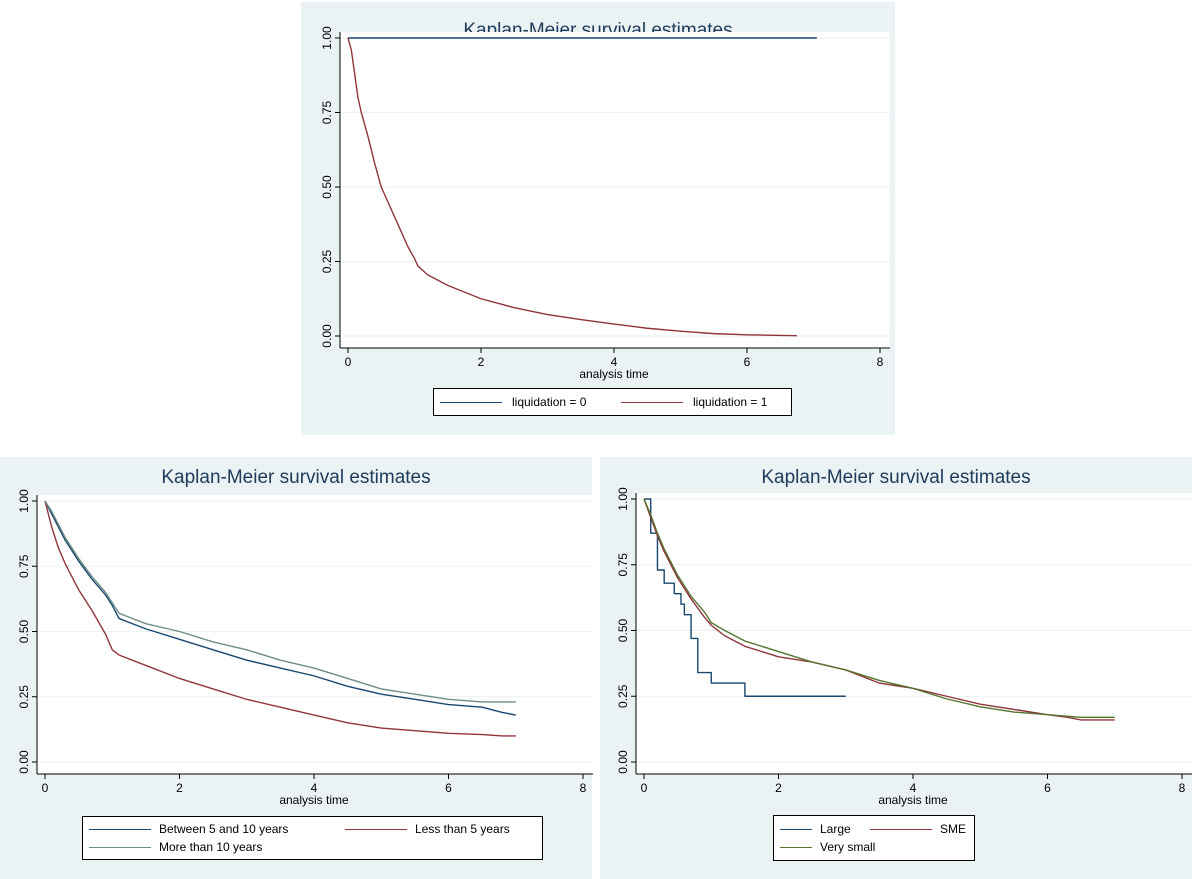  I want to click on series-line-less-than-5-years, so click(280, 618).